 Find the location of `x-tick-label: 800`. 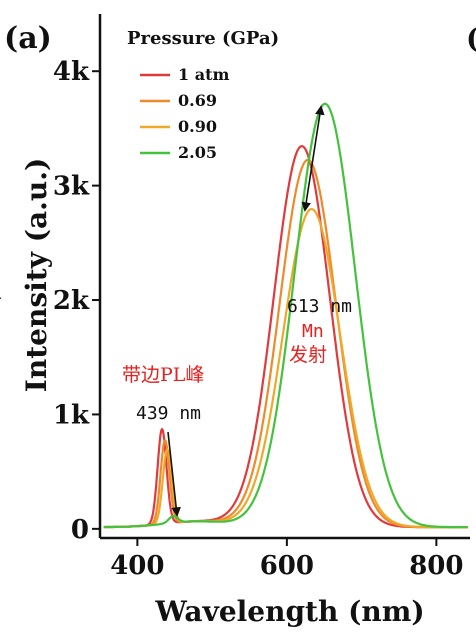

x-tick-label: 800 is located at coordinates (436, 566).